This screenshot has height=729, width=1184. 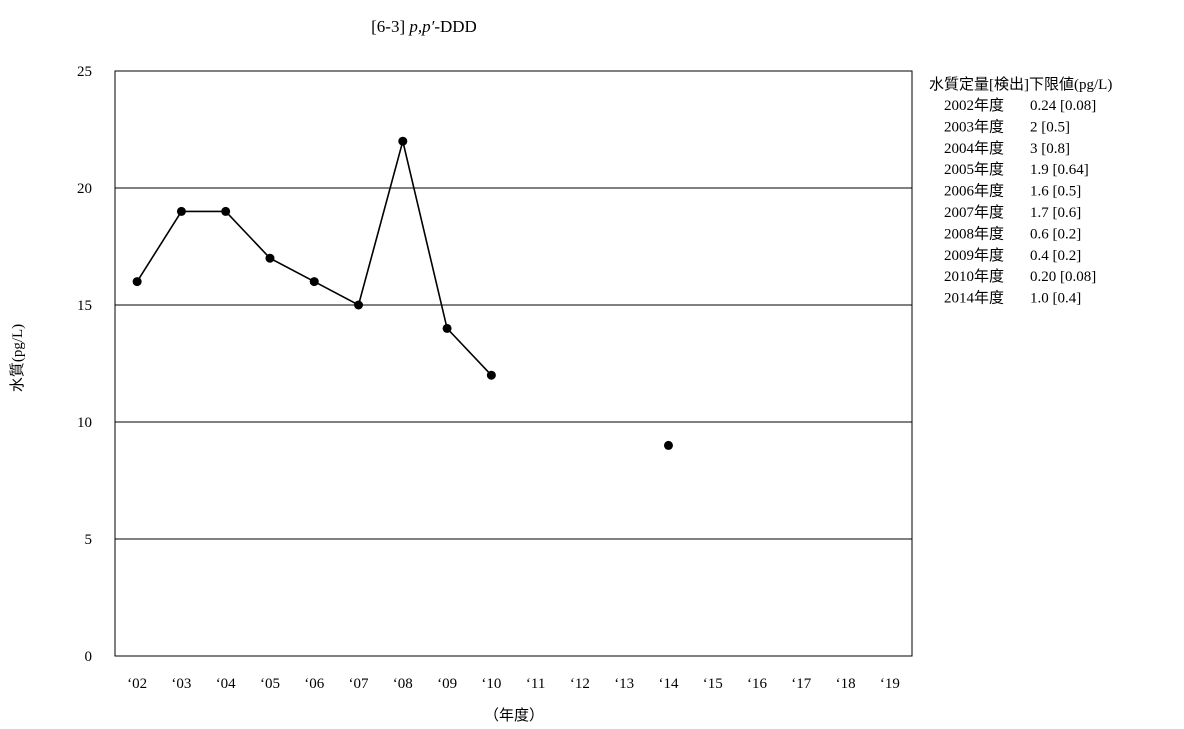 What do you see at coordinates (17, 358) in the screenshot?
I see `y-axis-label: 水質(pg/L)` at bounding box center [17, 358].